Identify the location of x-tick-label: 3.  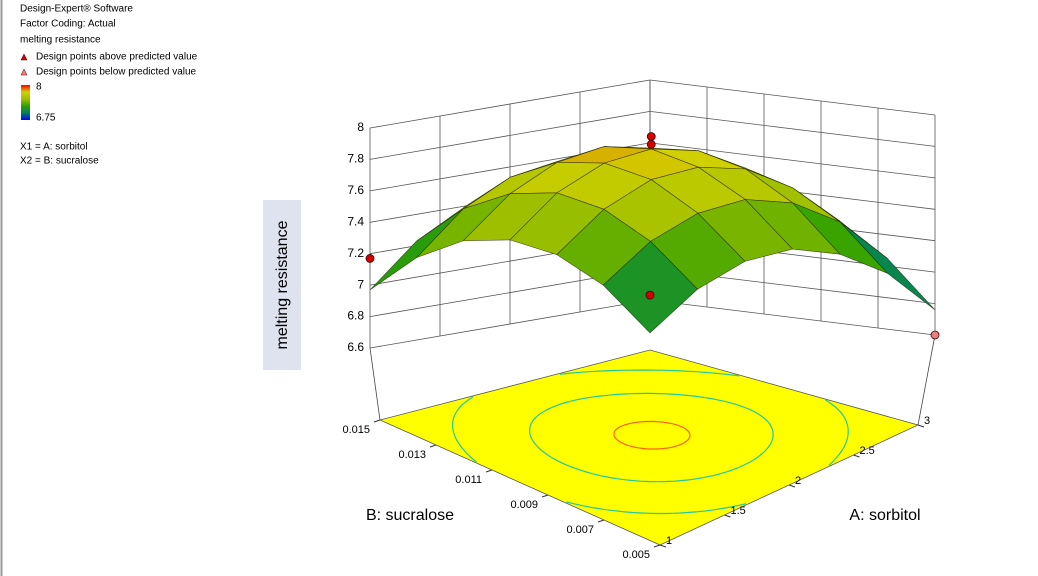
(927, 421).